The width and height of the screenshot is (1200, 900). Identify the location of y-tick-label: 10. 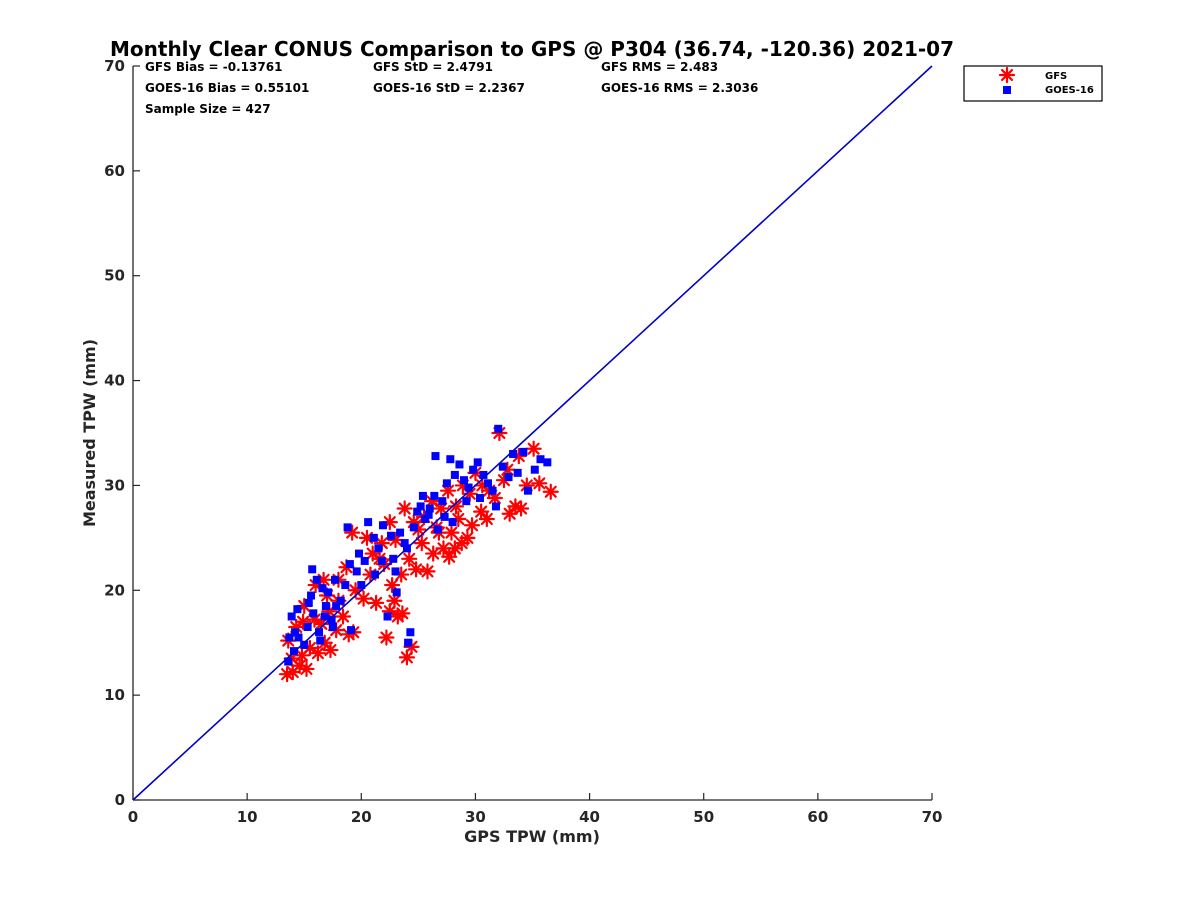
(114, 695).